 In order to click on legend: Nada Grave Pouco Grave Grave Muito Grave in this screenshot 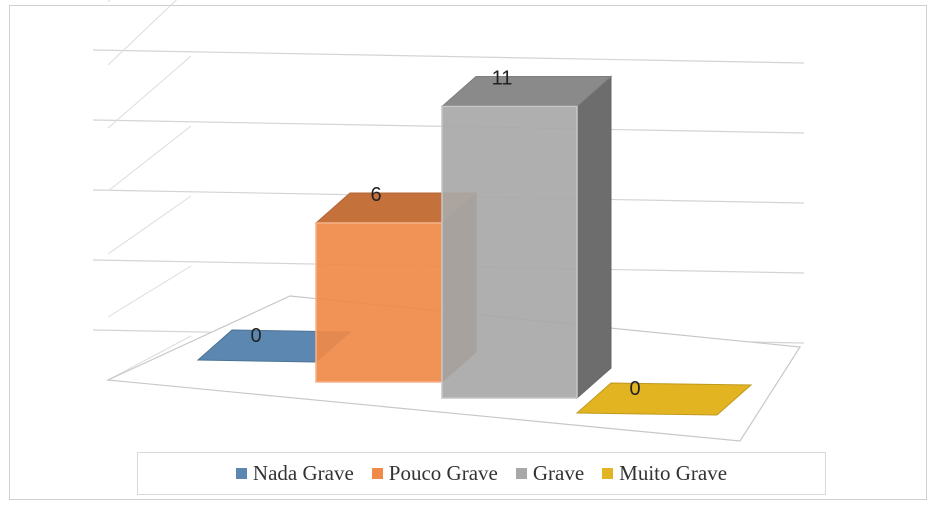, I will do `click(481, 473)`.